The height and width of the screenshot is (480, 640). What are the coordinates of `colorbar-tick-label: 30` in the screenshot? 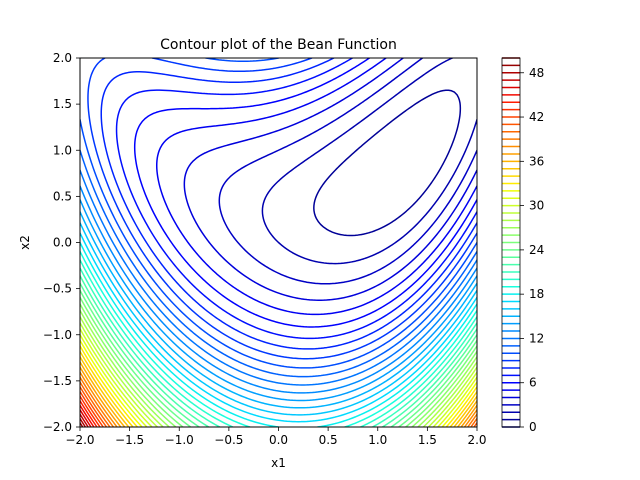 It's located at (536, 206).